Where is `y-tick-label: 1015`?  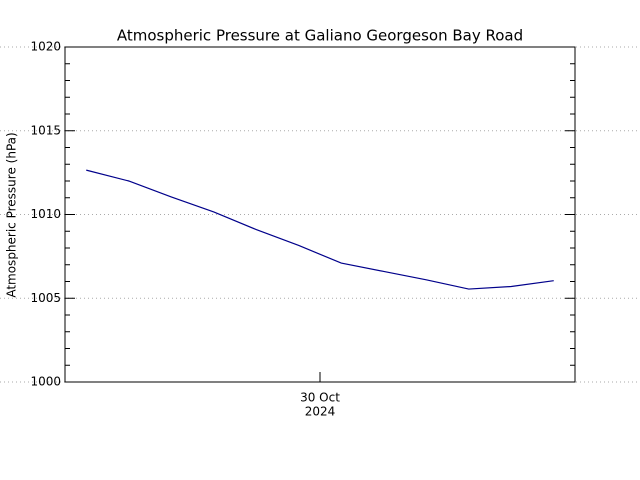 y-tick-label: 1015 is located at coordinates (45, 130).